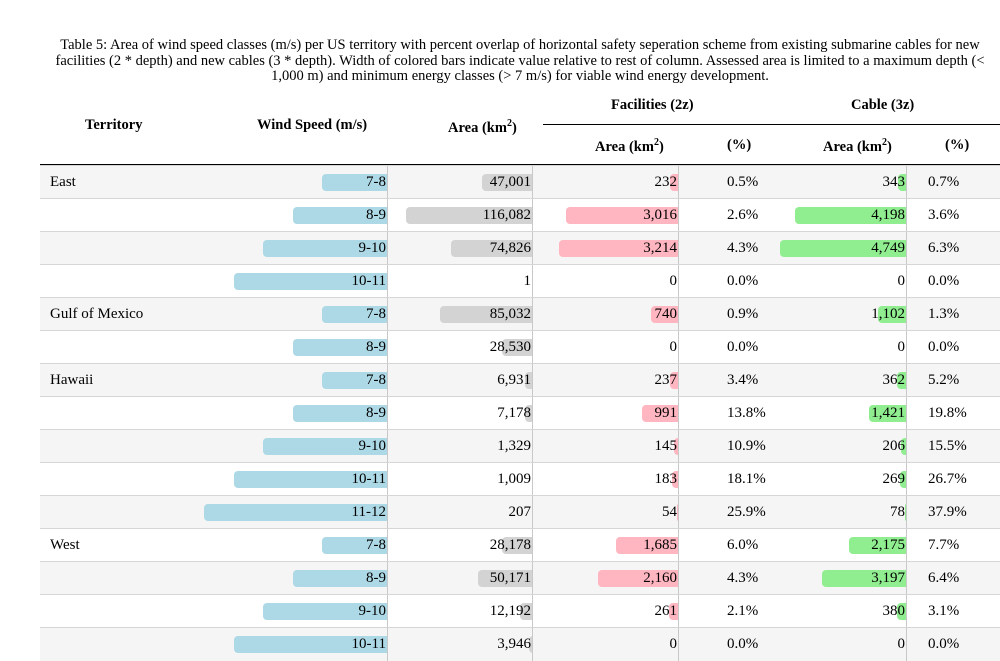 Image resolution: width=1000 pixels, height=661 pixels. I want to click on table-row: 8-9 7,178 991 13.8% 1,421 19.8%, so click(520, 413).